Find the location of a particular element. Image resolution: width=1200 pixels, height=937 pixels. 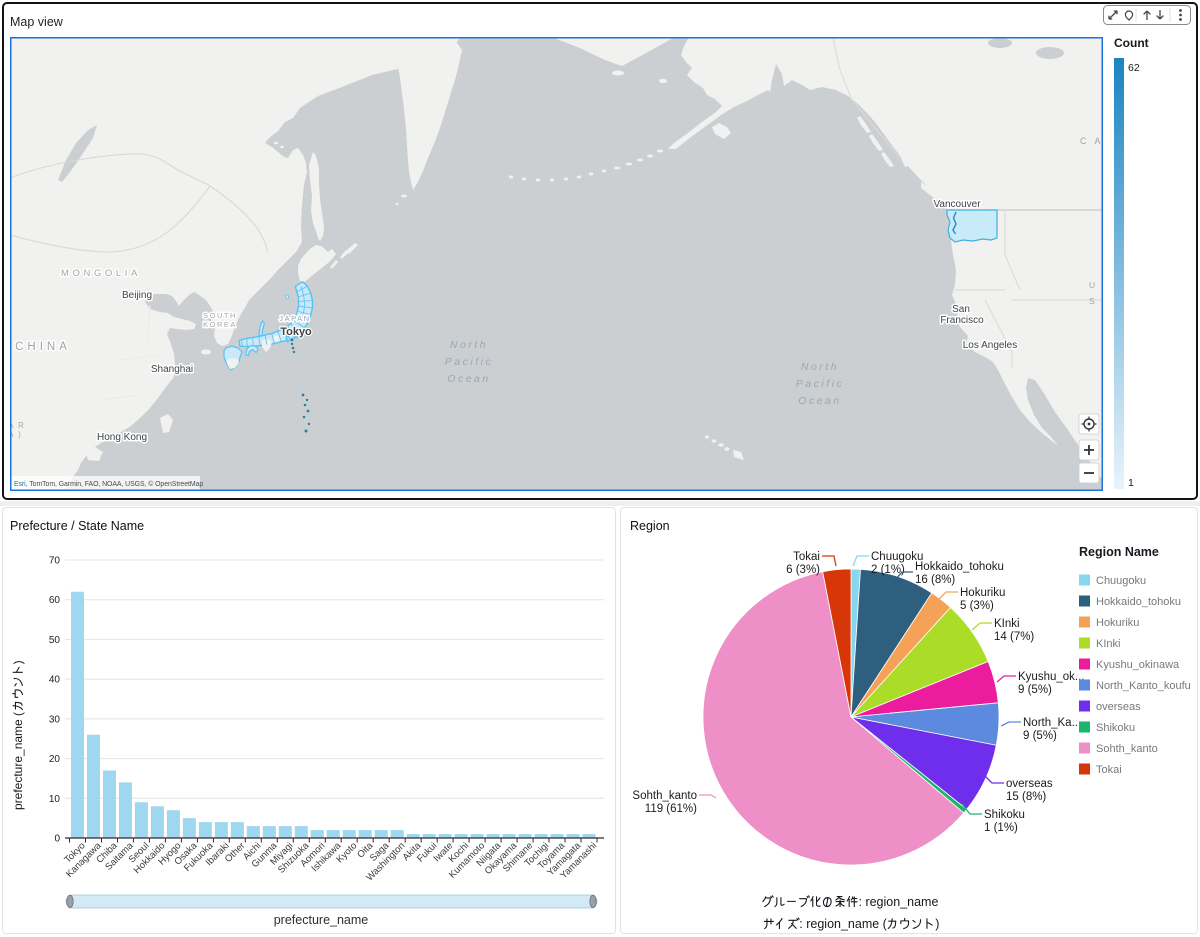

svg-text: S T A T E S is located at coordinates (1096, 301).